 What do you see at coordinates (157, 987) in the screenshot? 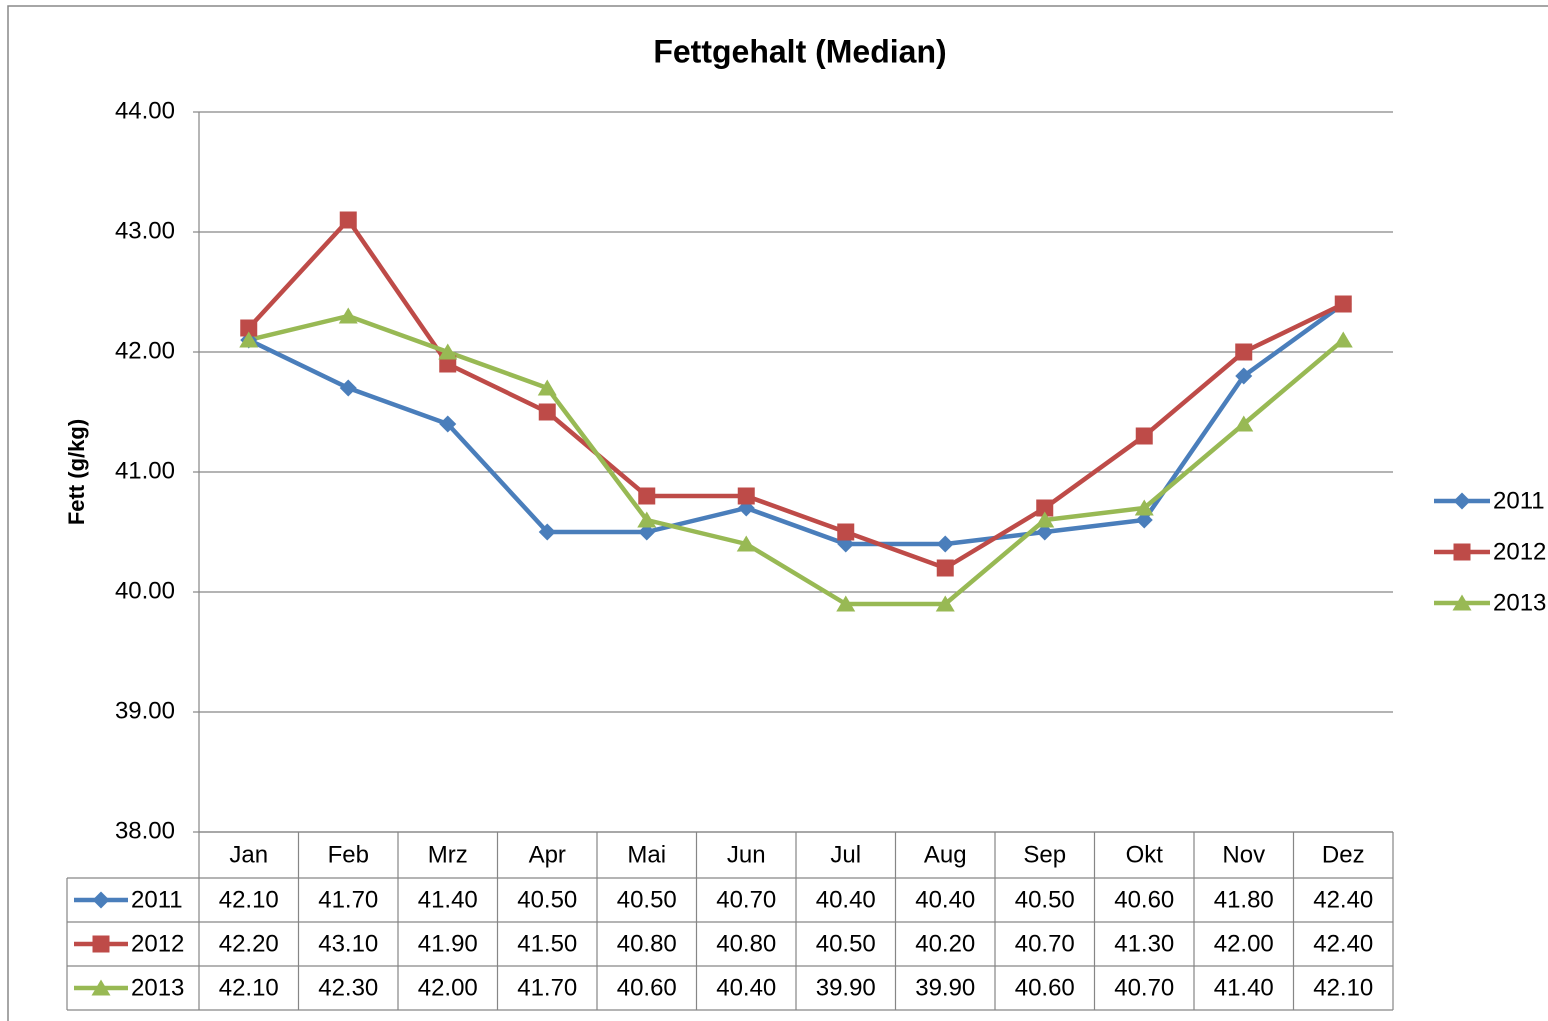
I see `table-row-label: 2013` at bounding box center [157, 987].